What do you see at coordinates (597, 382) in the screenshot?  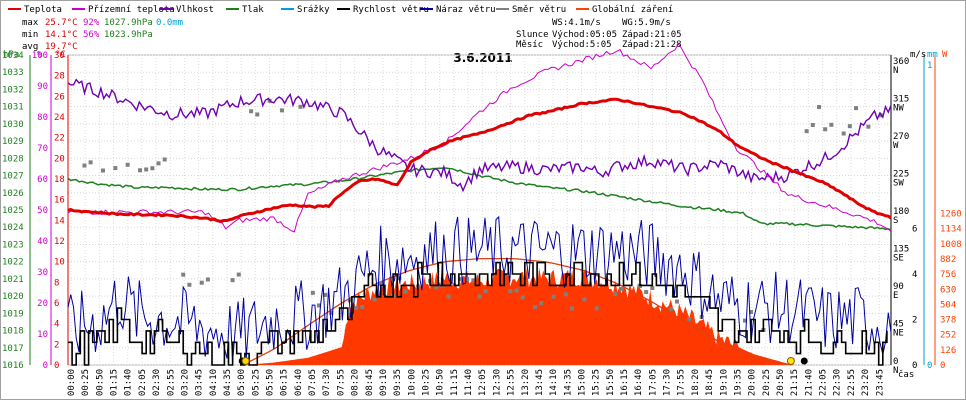 I see `tick-label-time: 15:25` at bounding box center [597, 382].